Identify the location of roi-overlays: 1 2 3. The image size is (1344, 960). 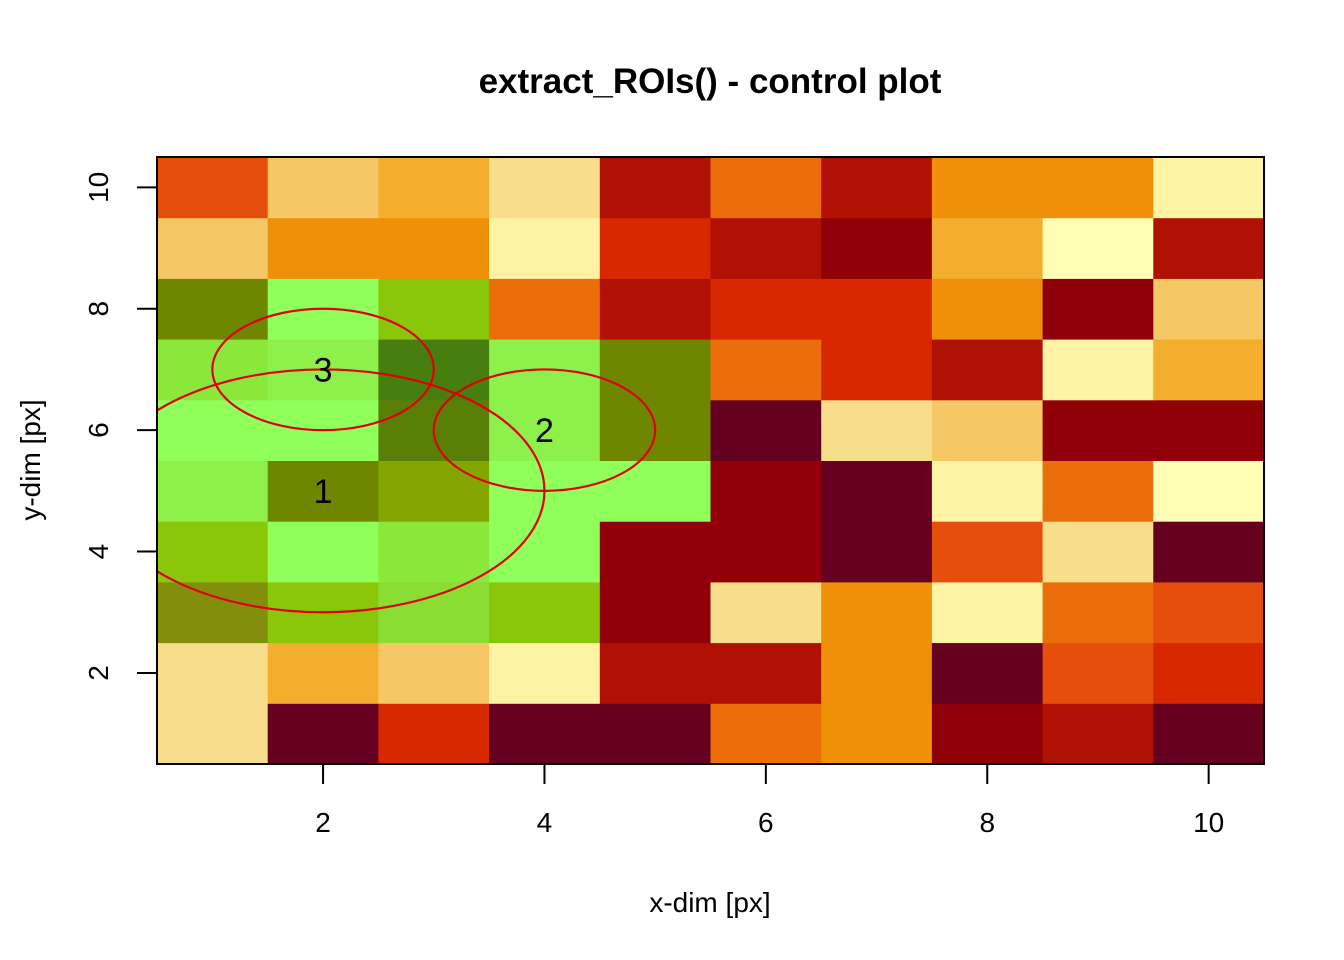
(407, 460).